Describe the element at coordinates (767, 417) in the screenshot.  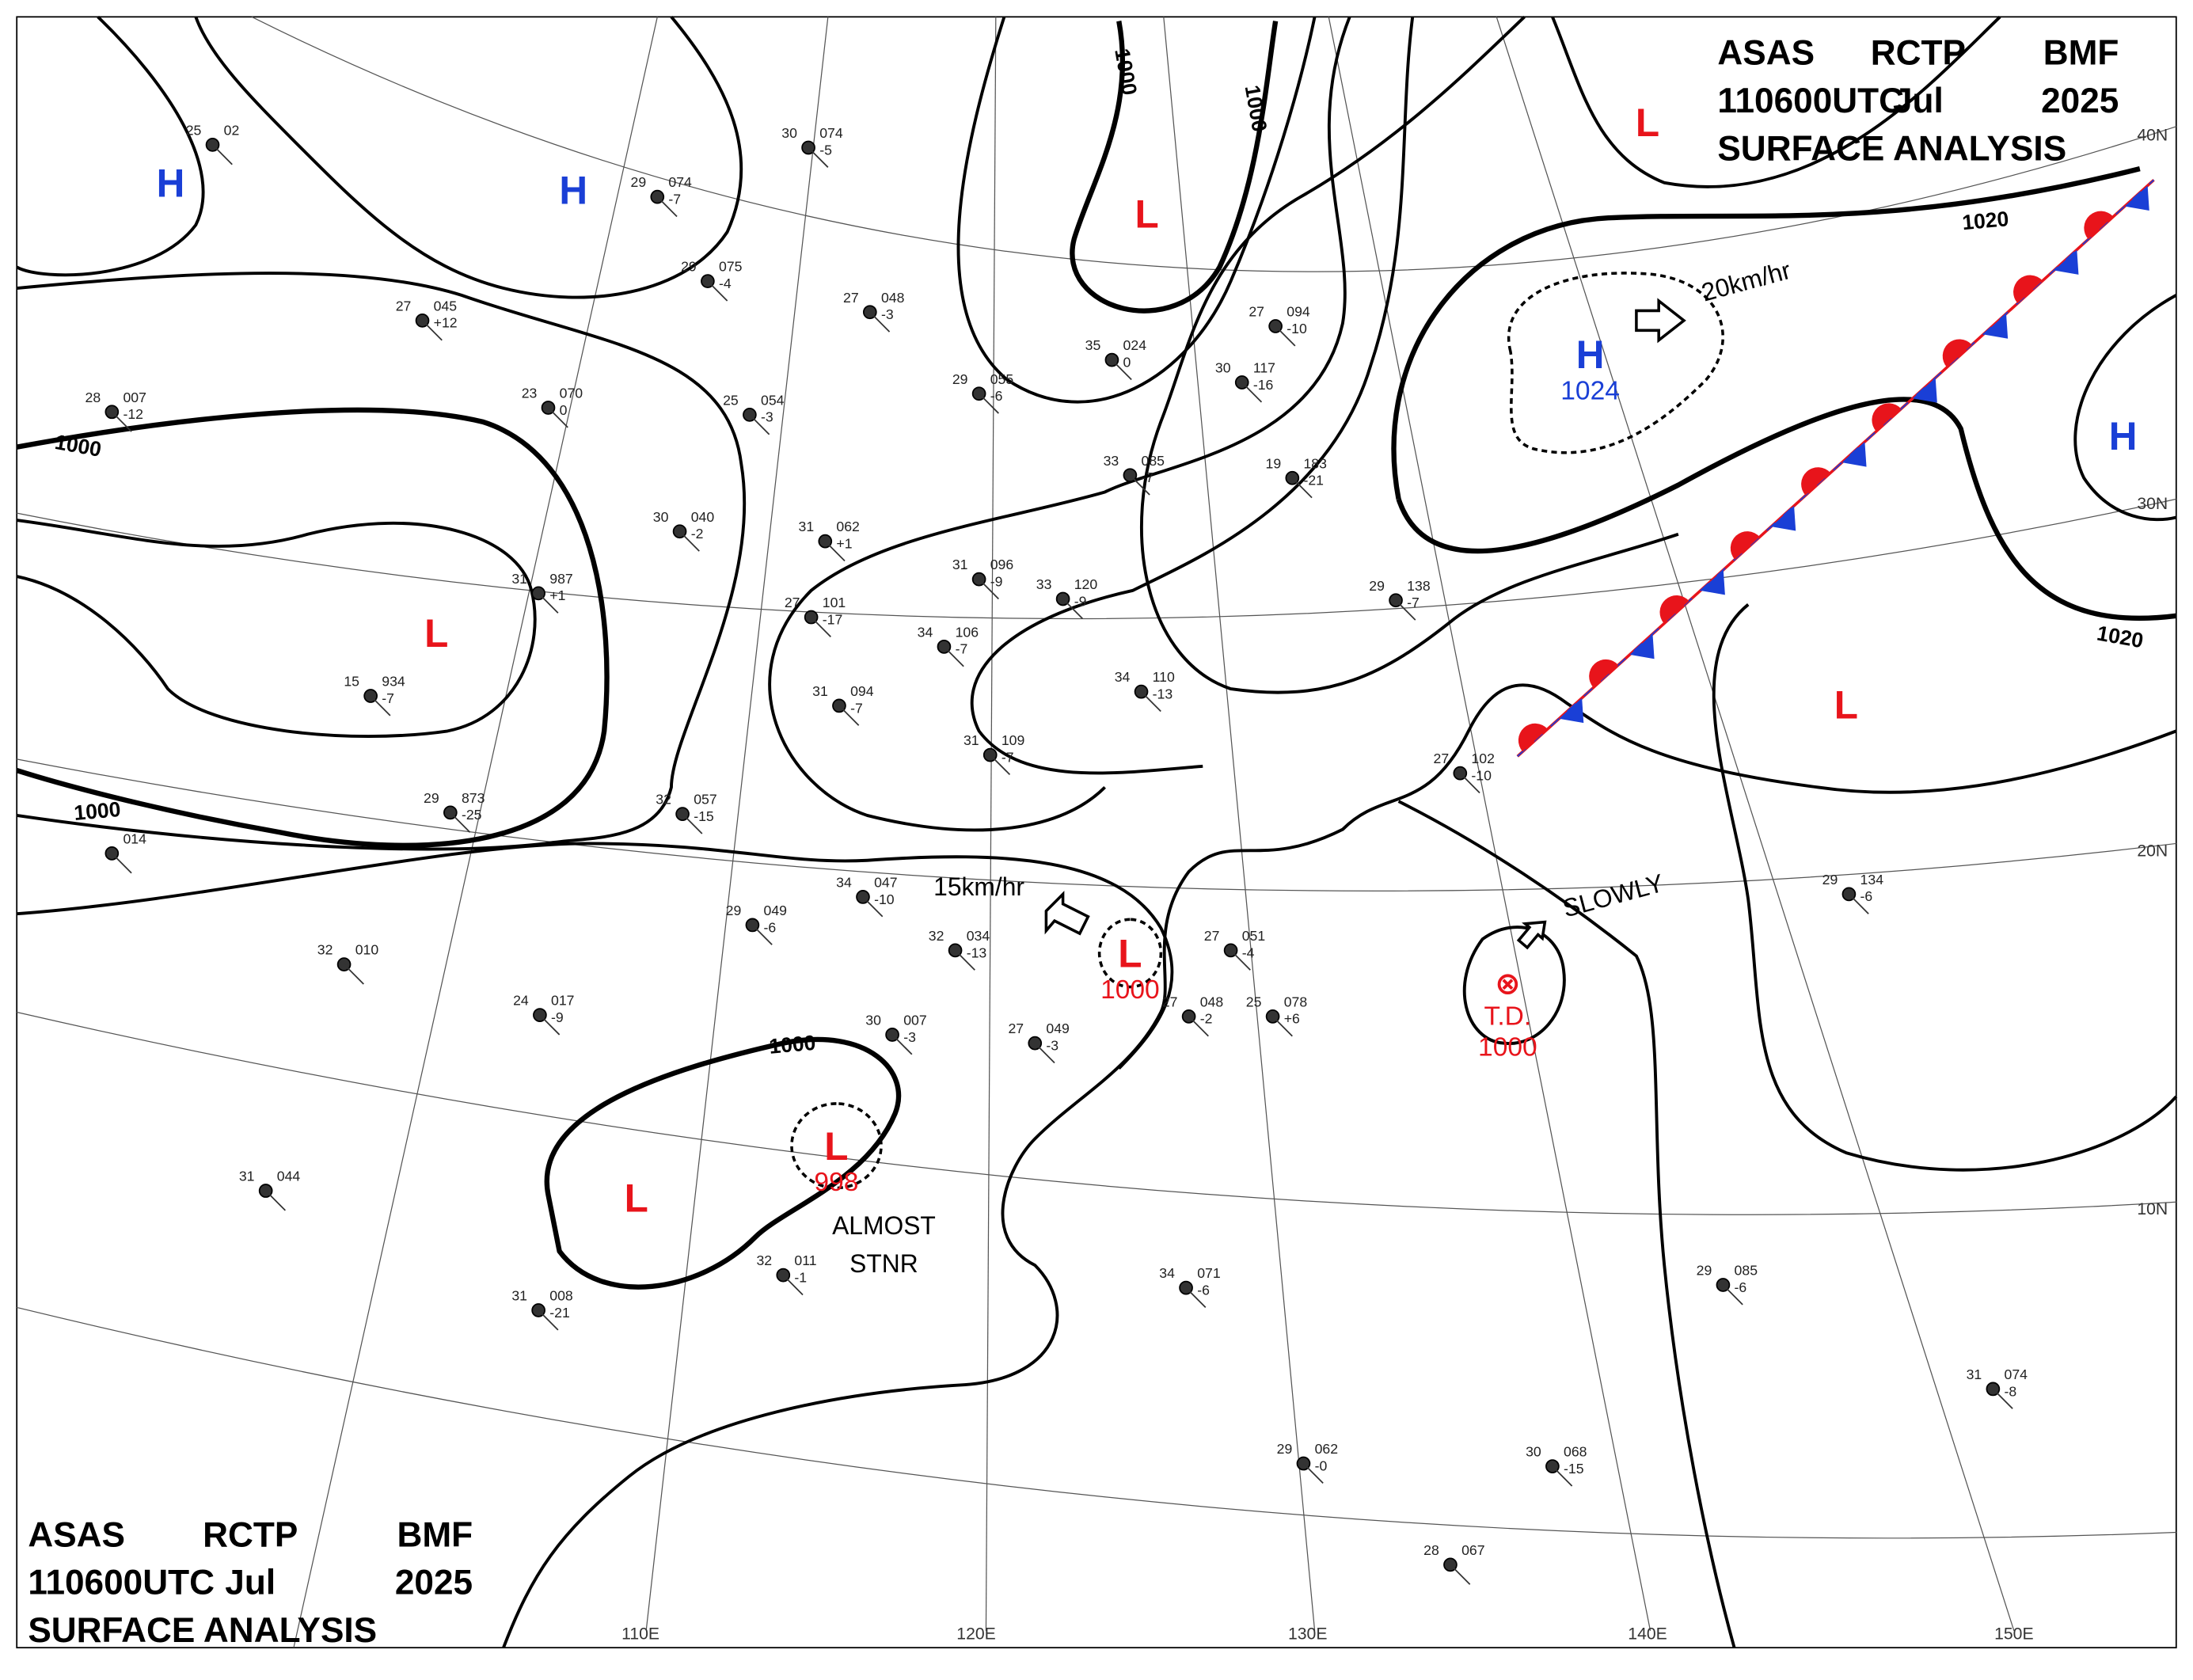
I see `station-tendency: -3` at that location.